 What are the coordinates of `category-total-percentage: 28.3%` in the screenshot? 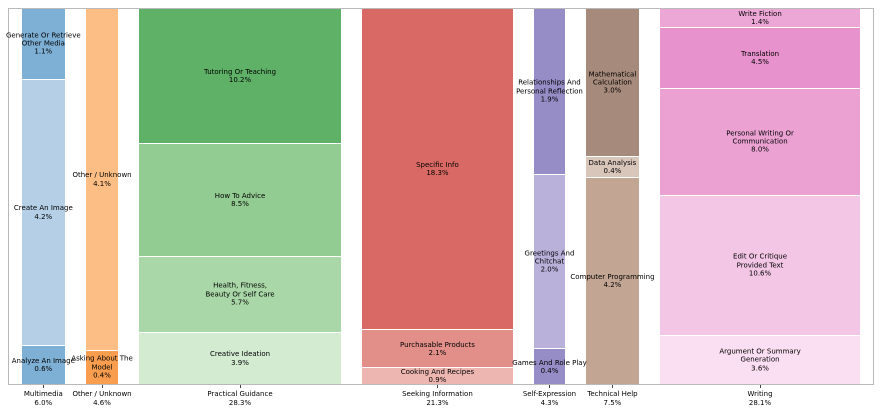 It's located at (240, 403).